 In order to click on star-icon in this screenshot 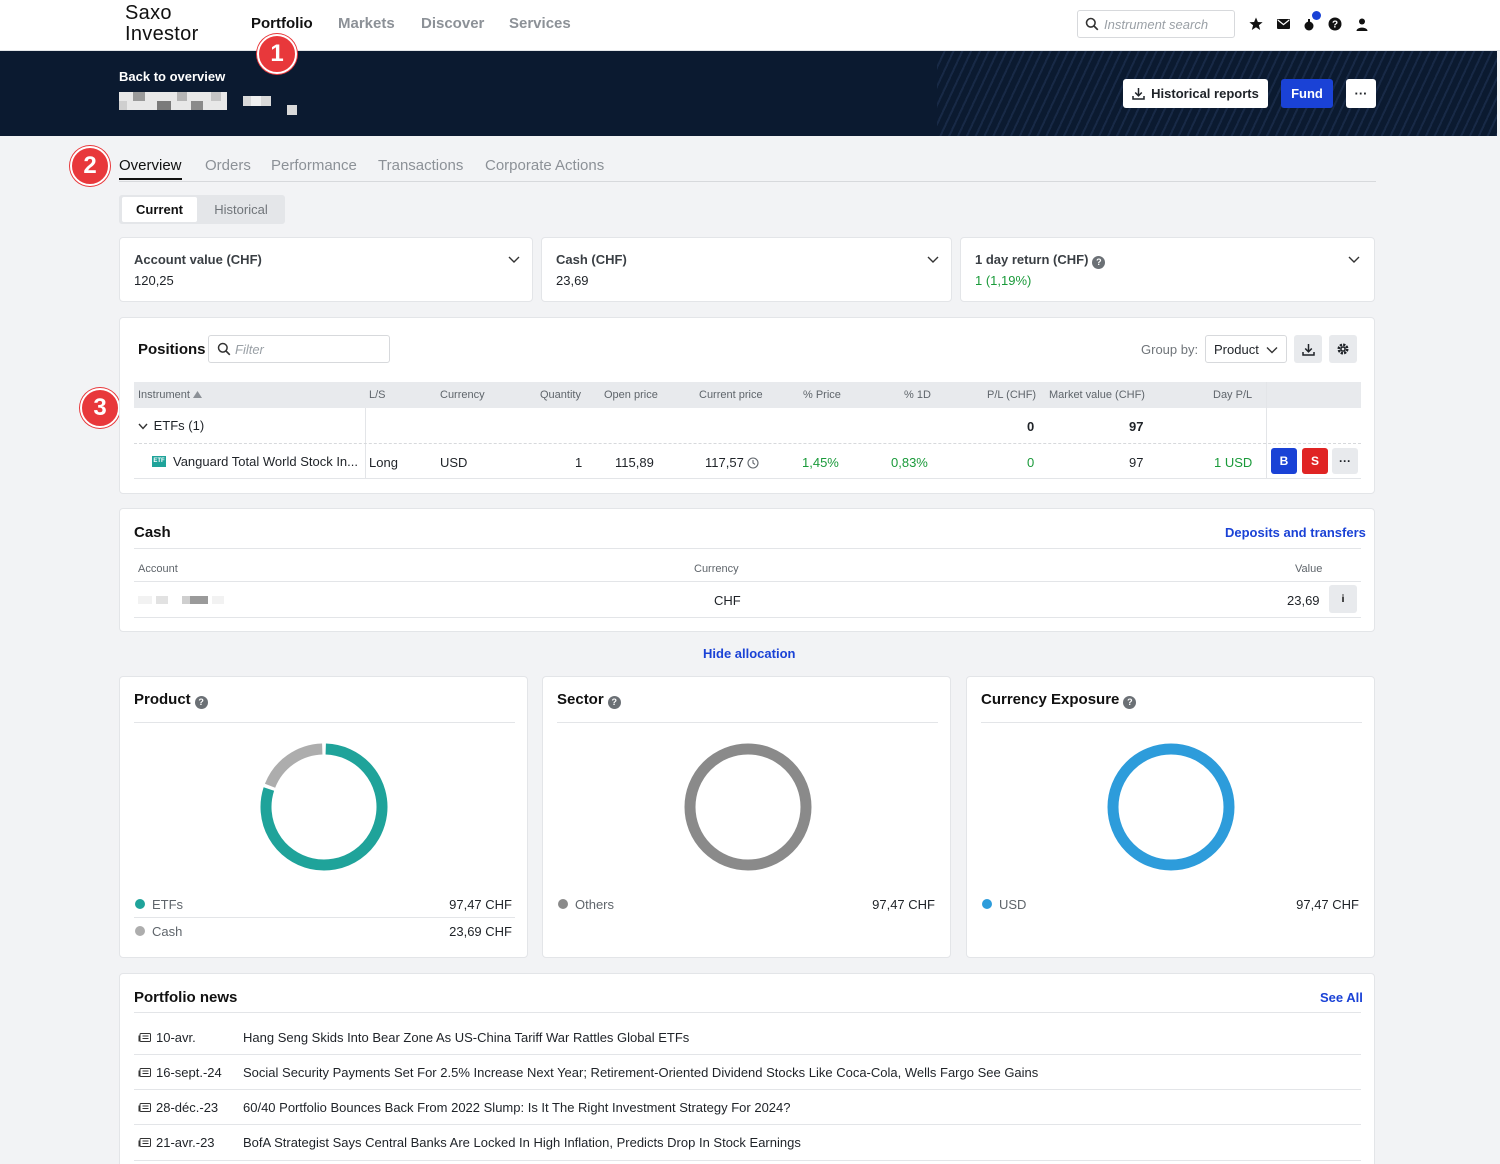, I will do `click(1256, 24)`.